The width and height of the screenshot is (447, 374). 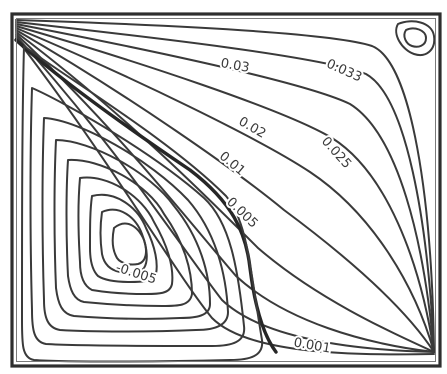 I want to click on contour-label-0.03: 0.03, so click(x=234, y=66).